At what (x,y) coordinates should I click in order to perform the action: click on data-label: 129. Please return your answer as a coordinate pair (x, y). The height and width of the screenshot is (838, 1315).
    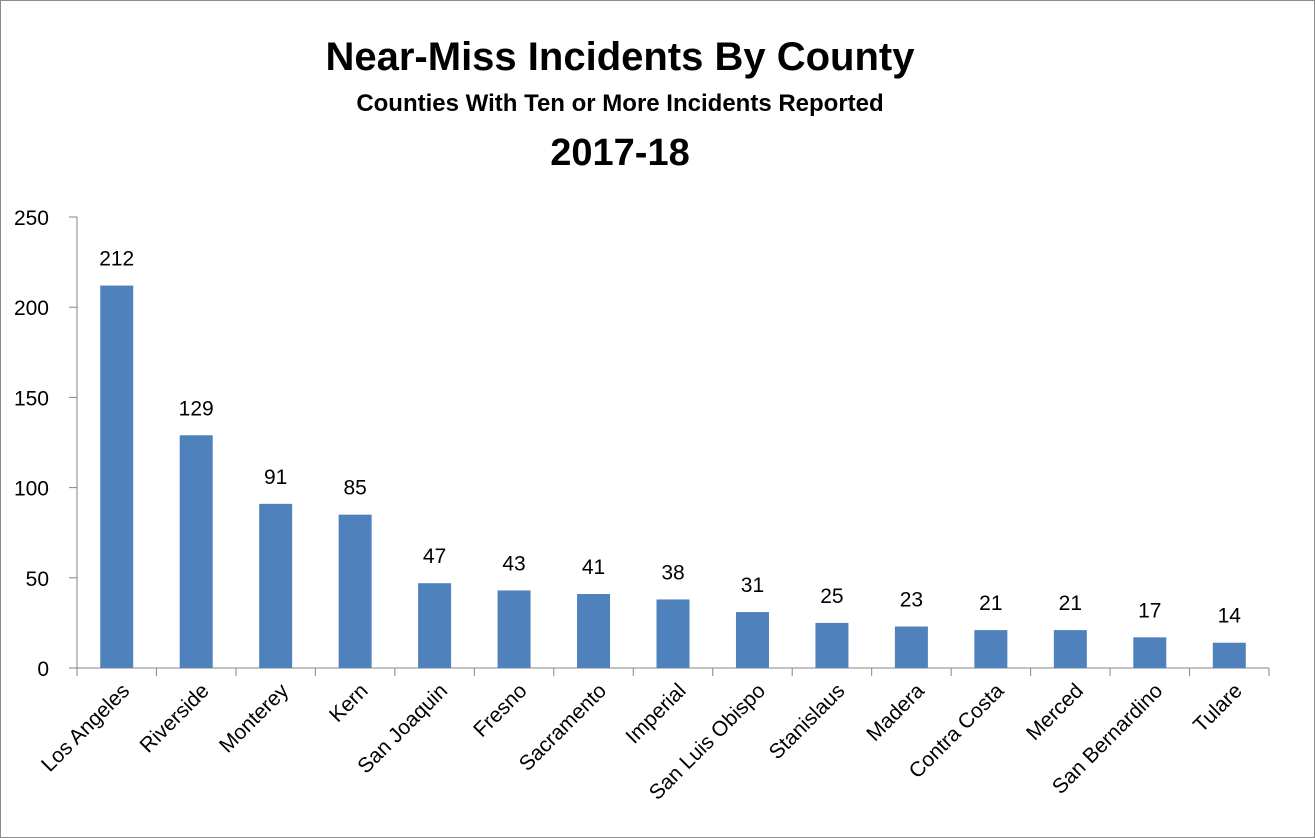
    Looking at the image, I should click on (196, 408).